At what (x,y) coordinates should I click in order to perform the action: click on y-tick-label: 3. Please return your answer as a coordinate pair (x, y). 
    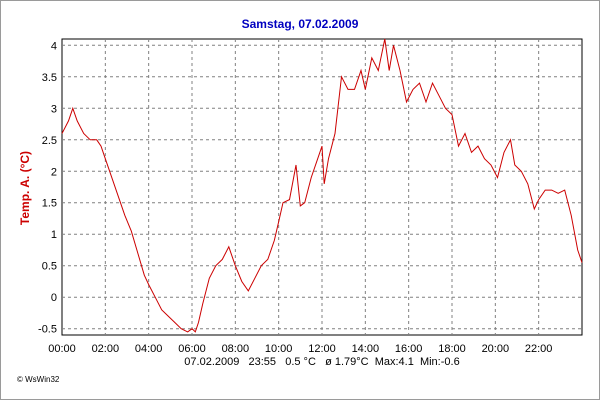
    Looking at the image, I should click on (54, 109).